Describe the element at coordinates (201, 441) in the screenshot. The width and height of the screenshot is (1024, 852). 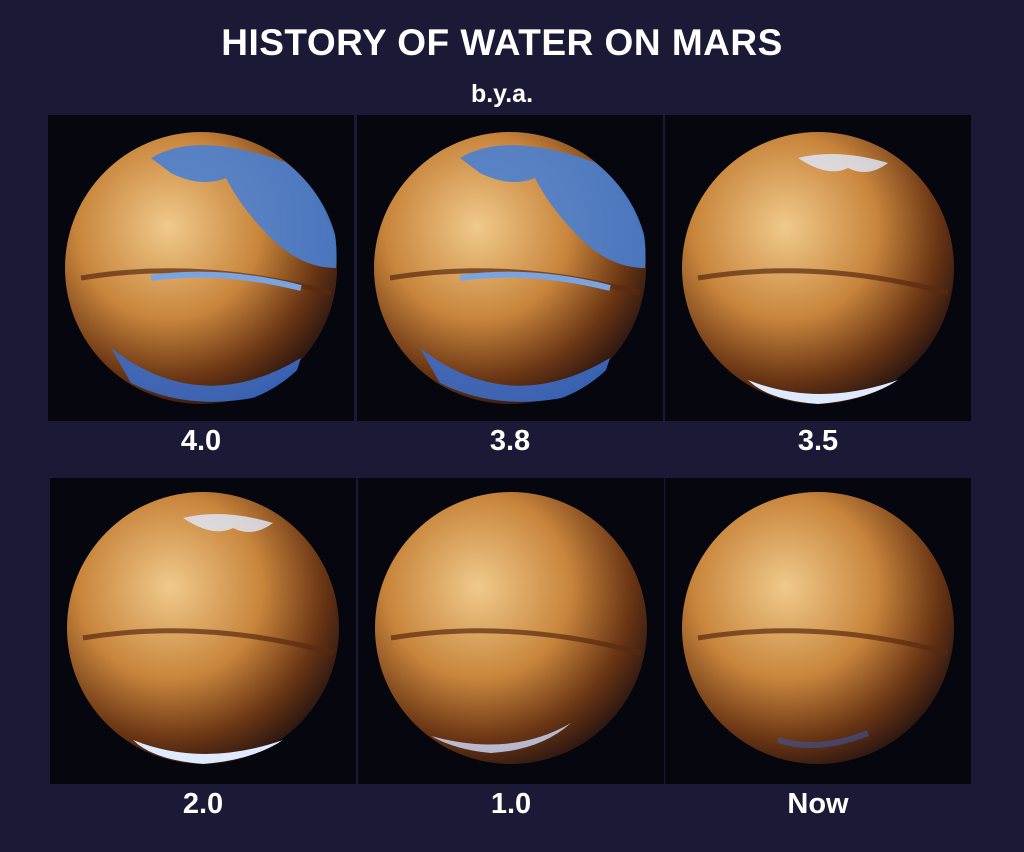
I see `time-label: 4.0` at that location.